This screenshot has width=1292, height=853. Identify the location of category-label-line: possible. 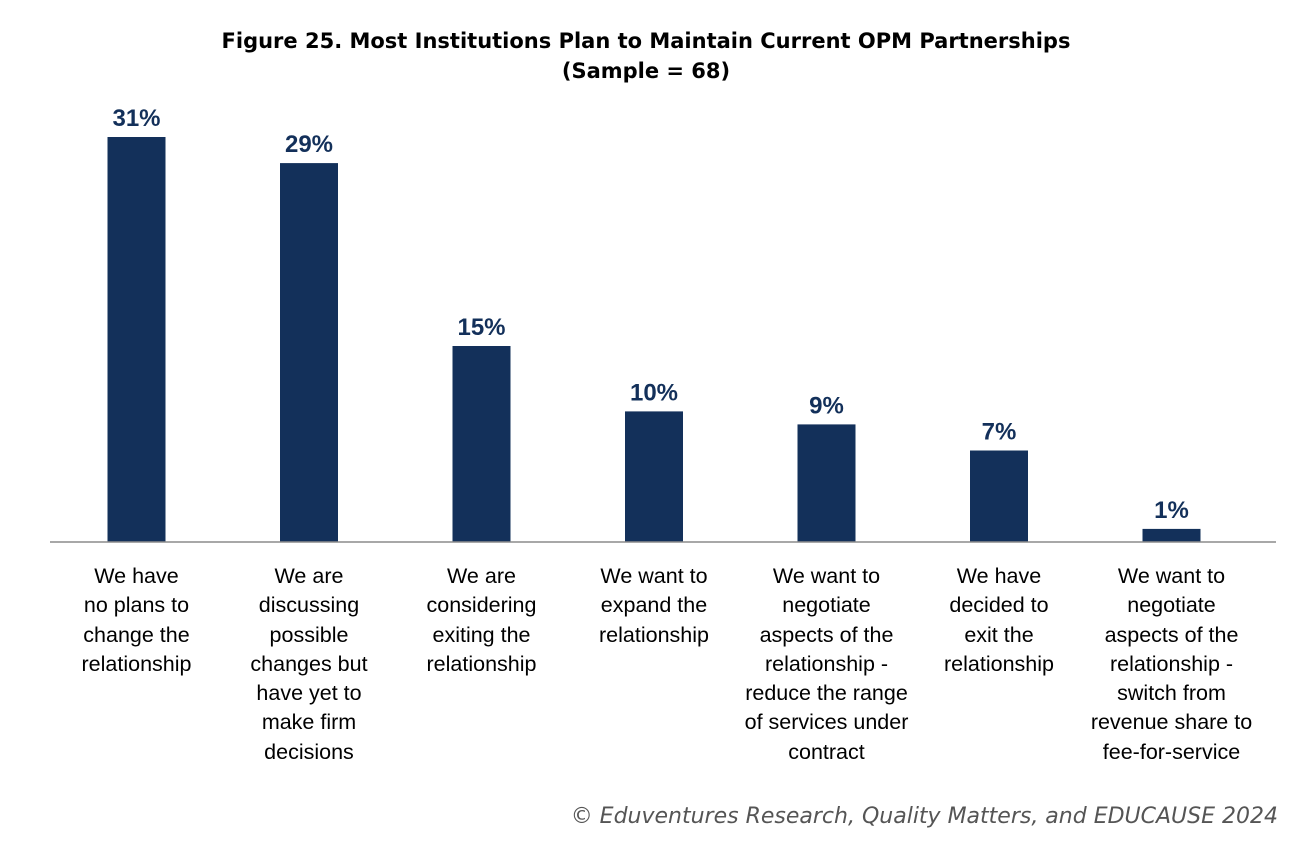
(309, 634).